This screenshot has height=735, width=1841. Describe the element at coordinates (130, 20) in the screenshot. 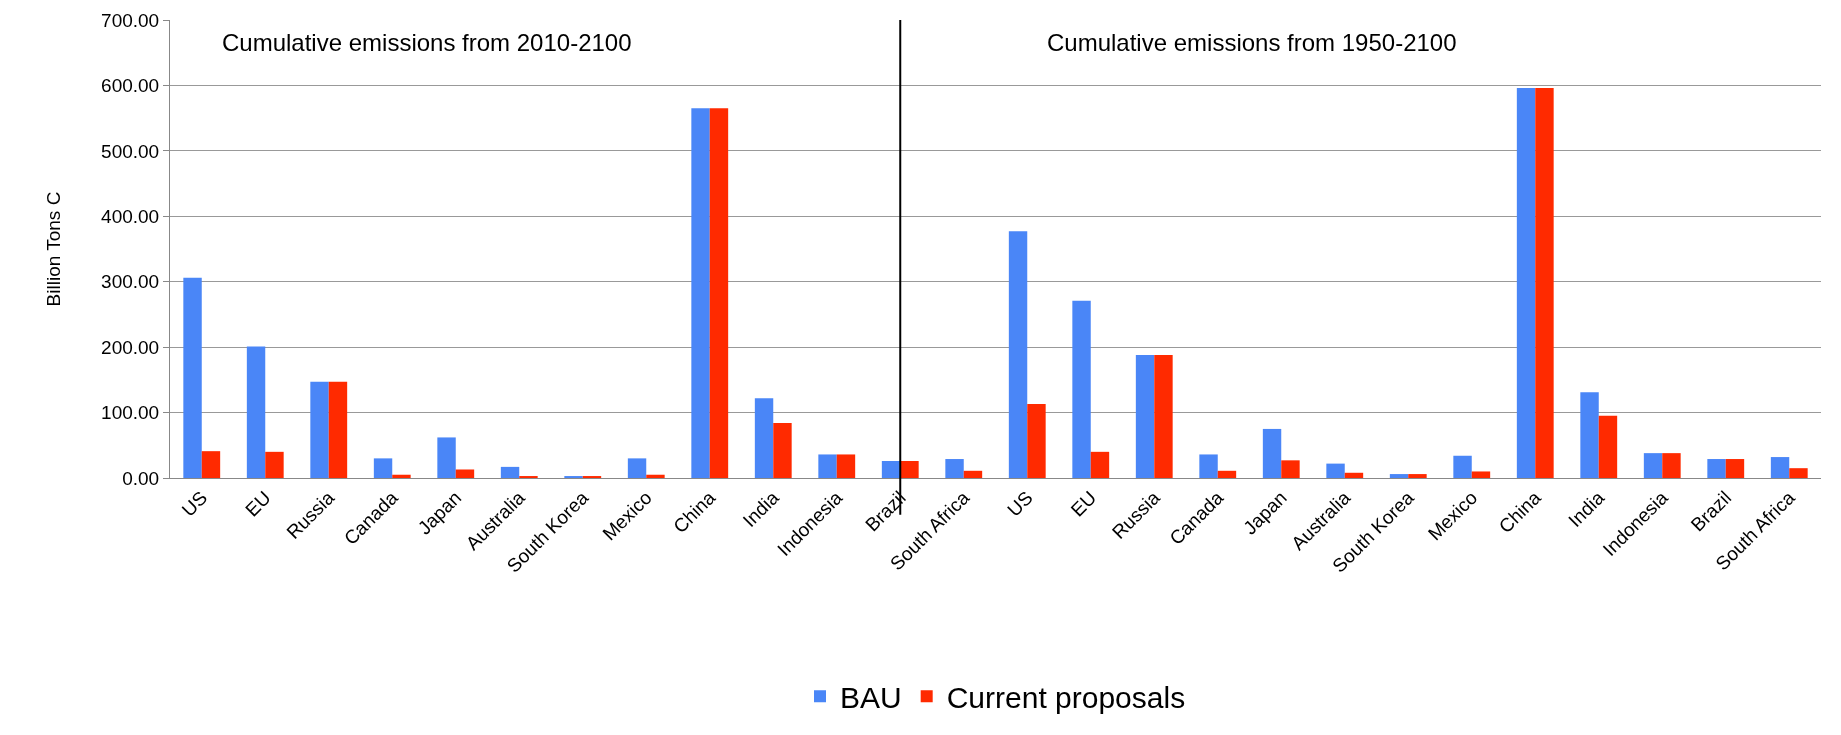

I see `y-tick-label: 700.00` at that location.